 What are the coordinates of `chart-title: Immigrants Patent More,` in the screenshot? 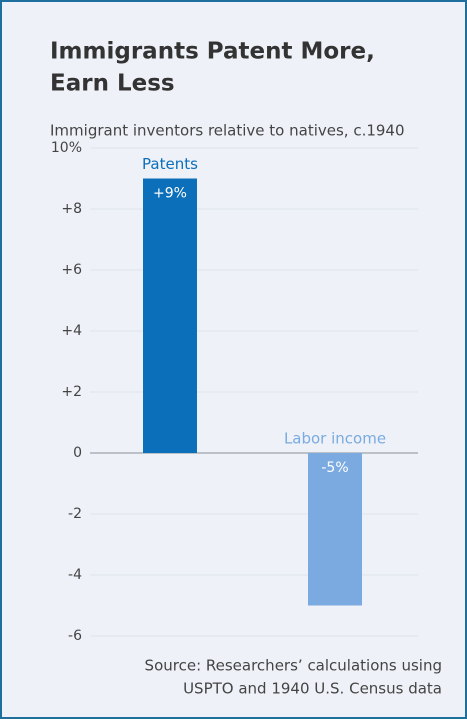 It's located at (212, 52).